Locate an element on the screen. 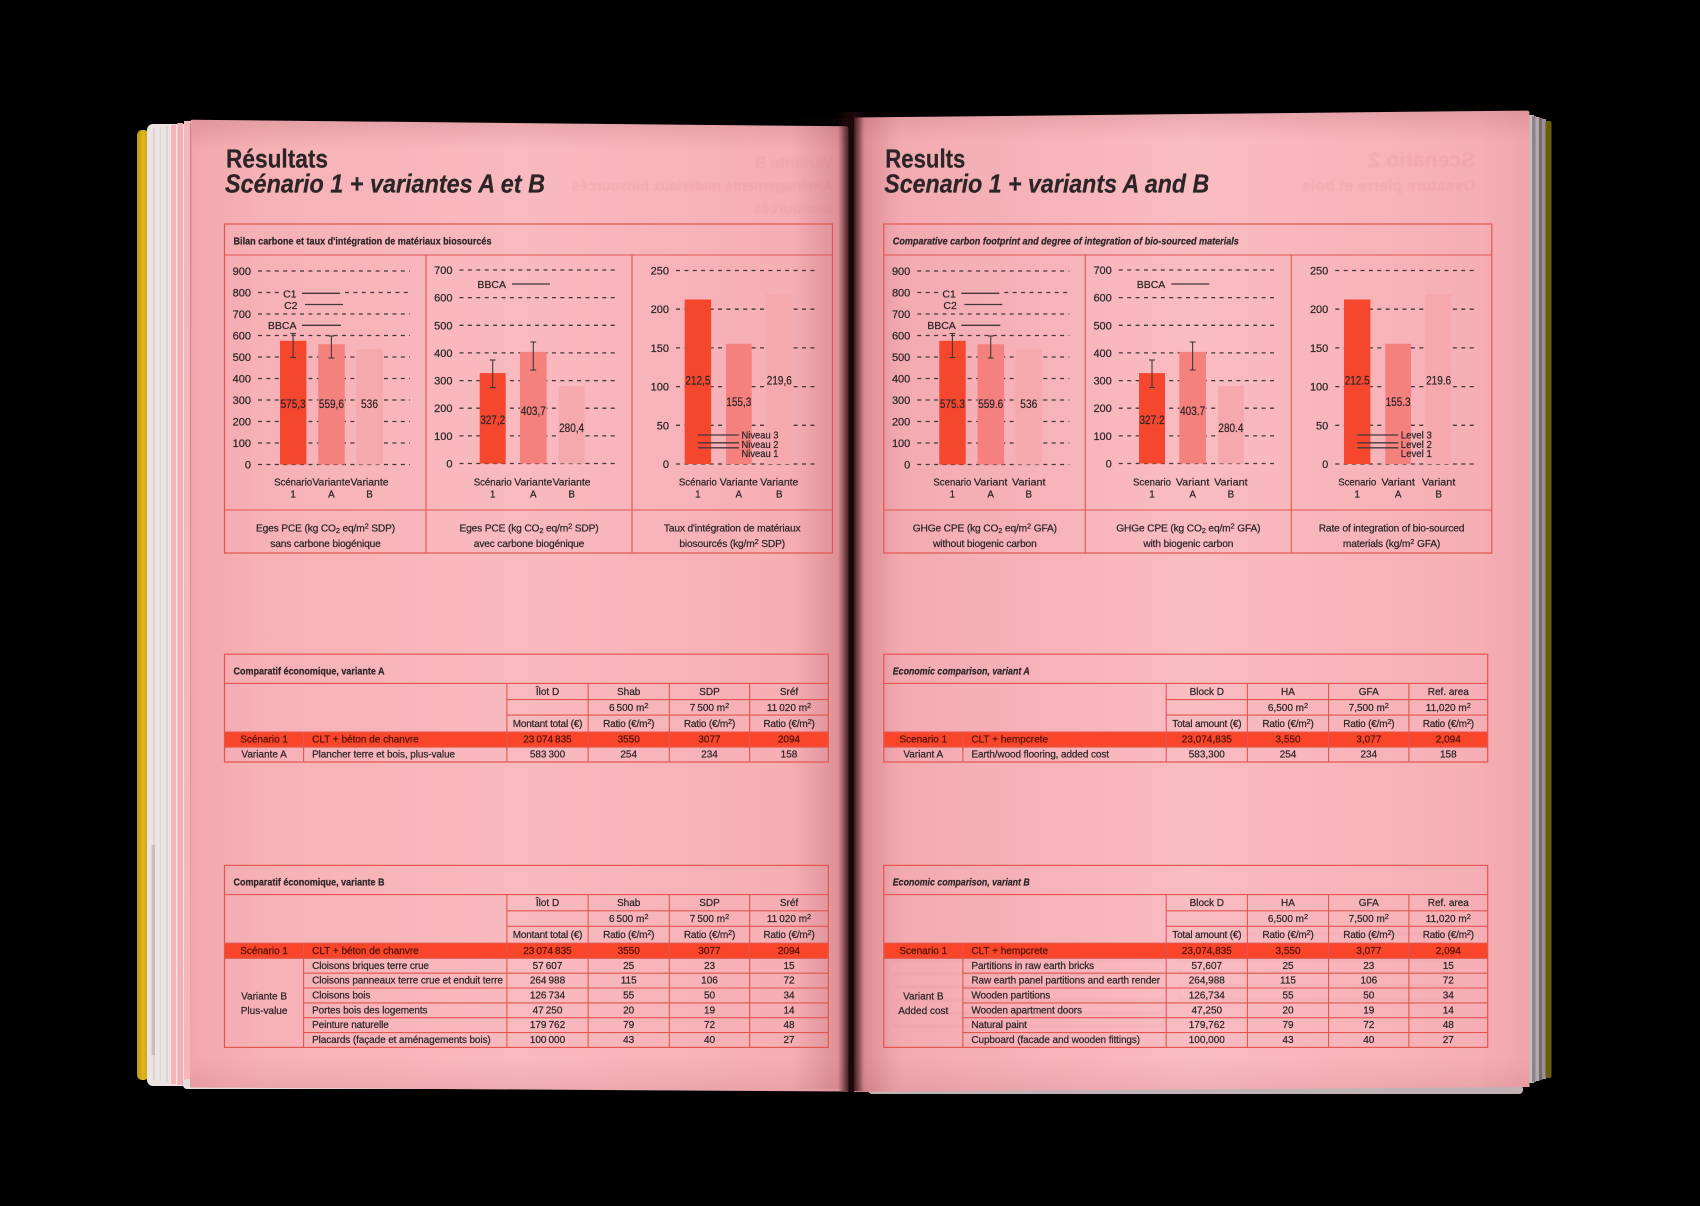 The image size is (1700, 1206). svg-text: 106 is located at coordinates (709, 981).